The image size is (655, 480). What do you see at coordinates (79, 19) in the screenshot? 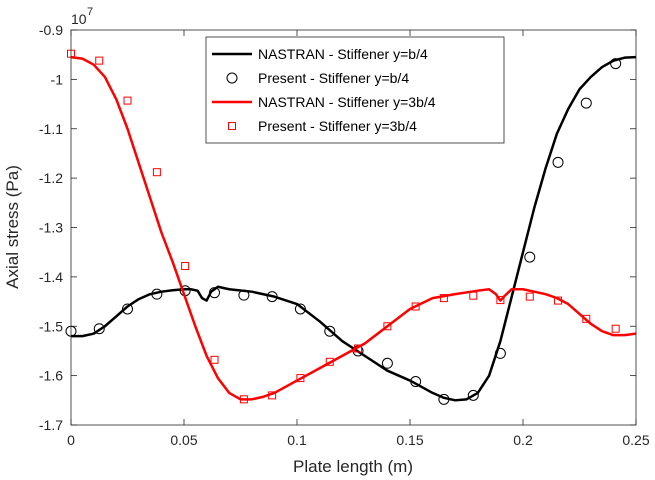
I see `y-exponent-base: 10` at bounding box center [79, 19].